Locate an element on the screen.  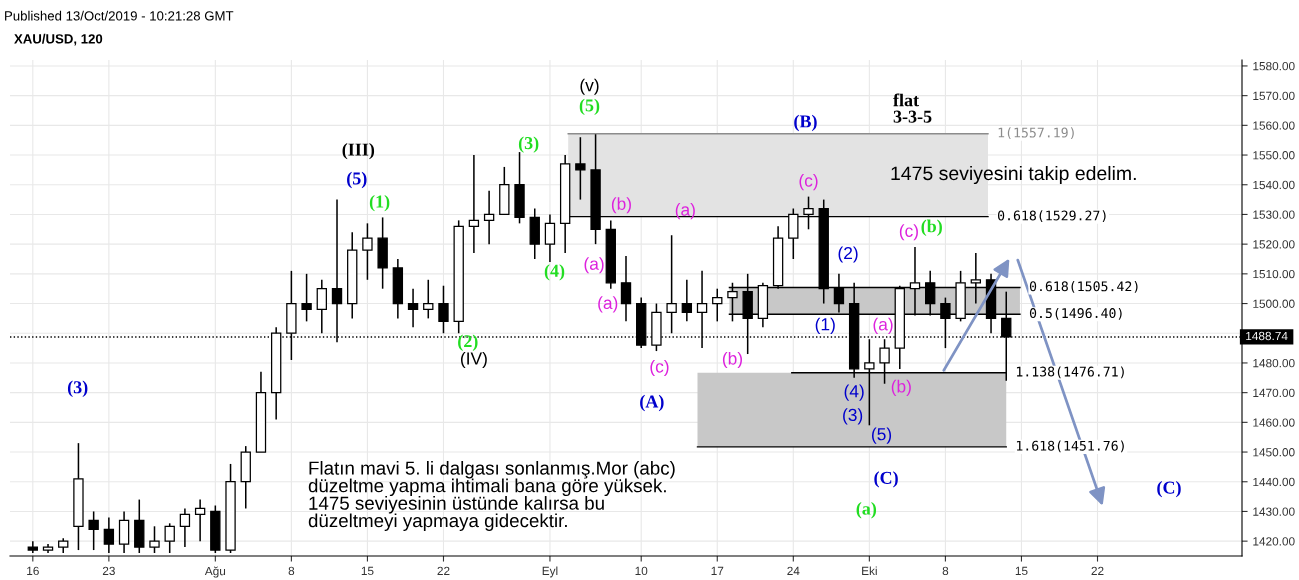
y-tick-label: 1500.00 is located at coordinates (1274, 303).